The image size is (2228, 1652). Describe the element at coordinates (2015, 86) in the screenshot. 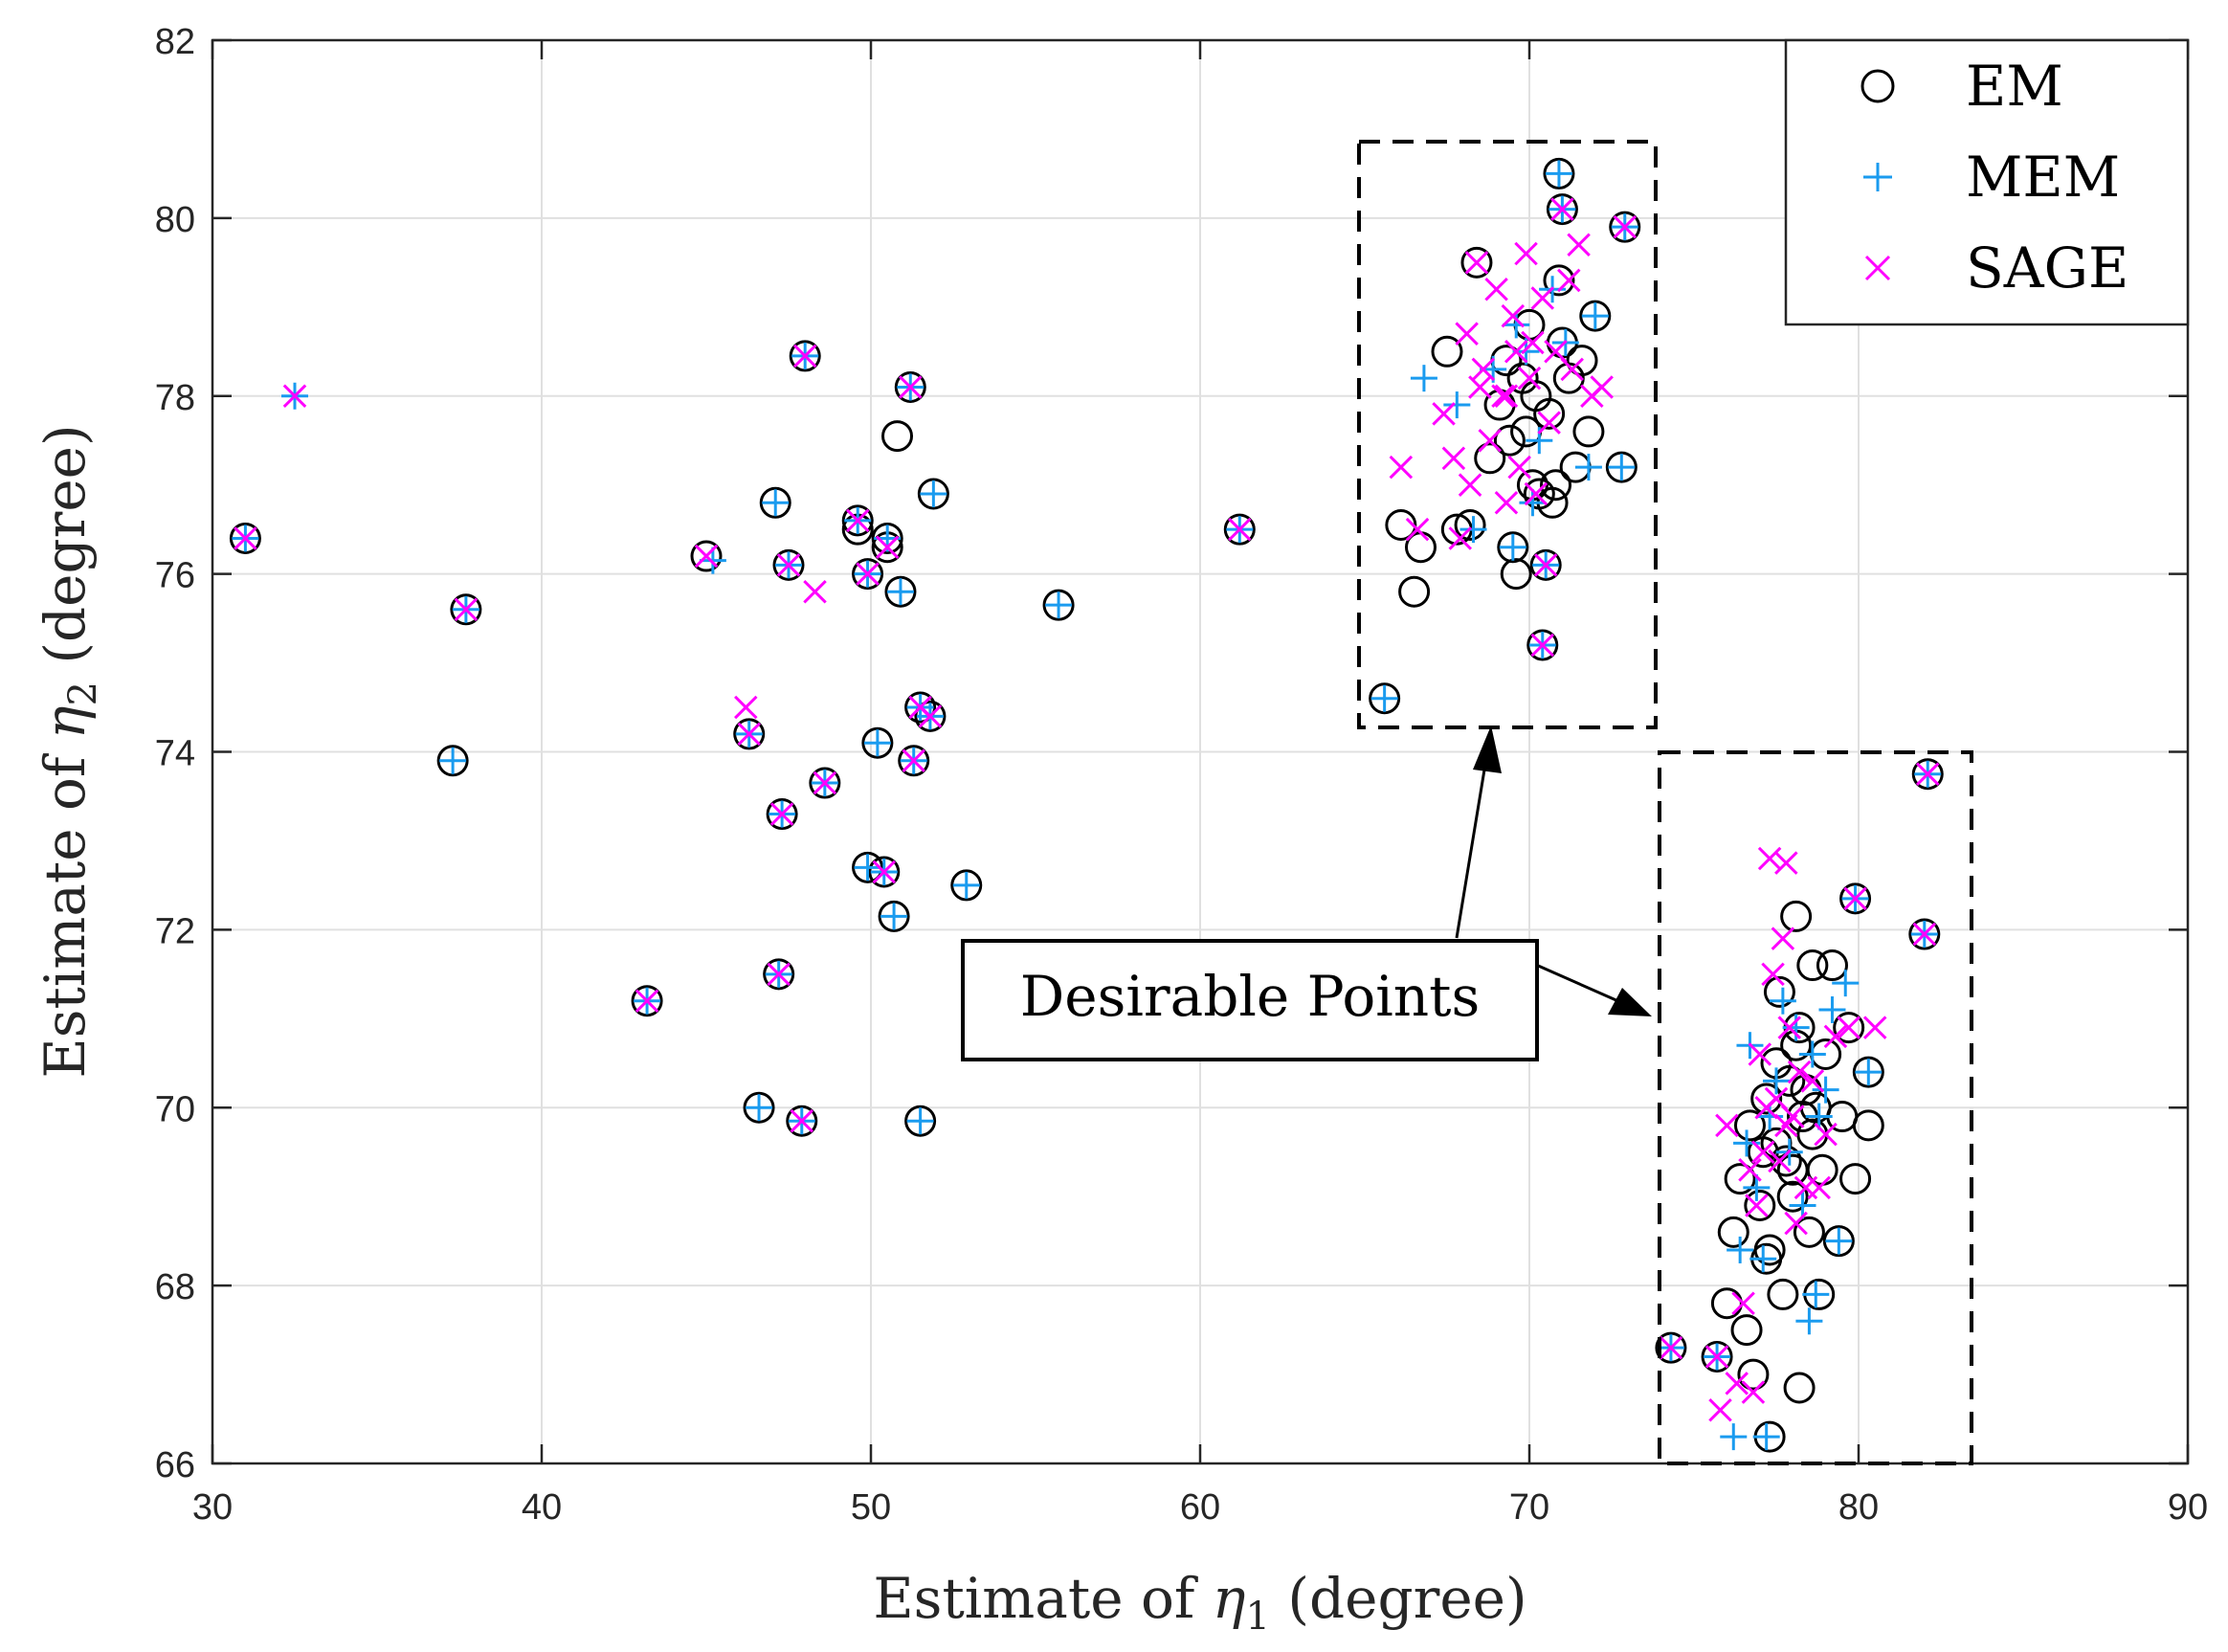

I see `legend-label-em: EM` at that location.